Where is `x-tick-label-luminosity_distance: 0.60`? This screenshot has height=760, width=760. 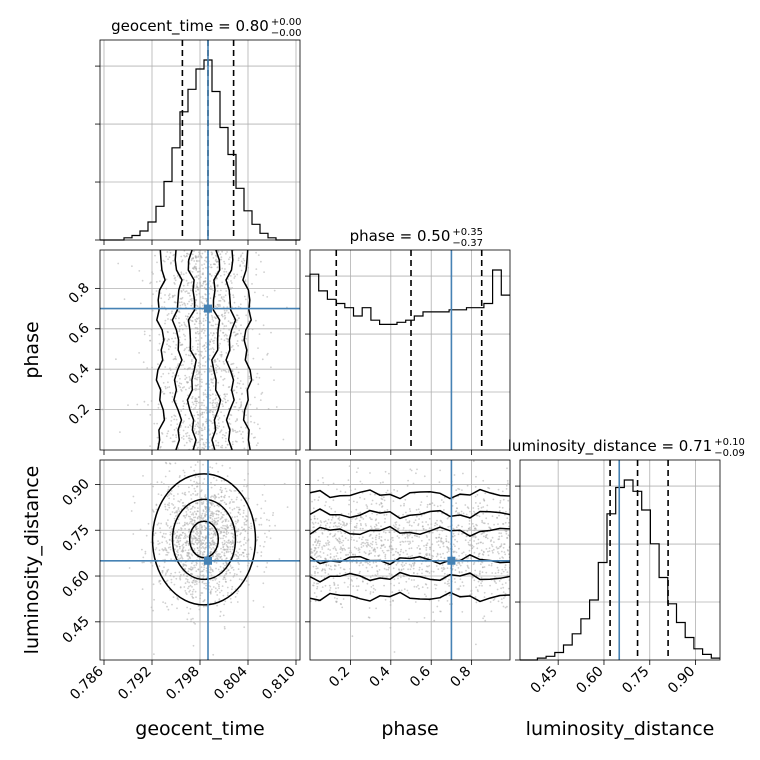
x-tick-label-luminosity_distance: 0.60 is located at coordinates (589, 680).